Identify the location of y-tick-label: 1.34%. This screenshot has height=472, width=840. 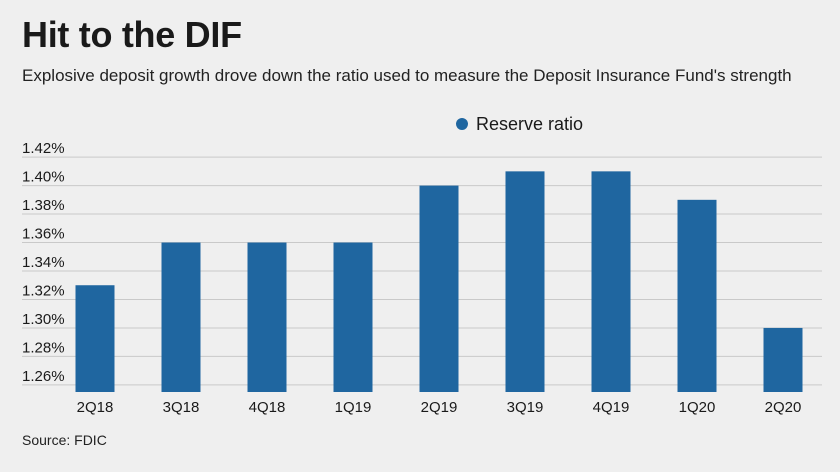
(43, 262).